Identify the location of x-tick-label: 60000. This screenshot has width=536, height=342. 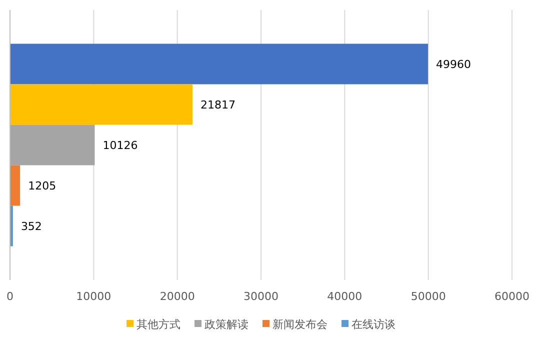
(512, 296).